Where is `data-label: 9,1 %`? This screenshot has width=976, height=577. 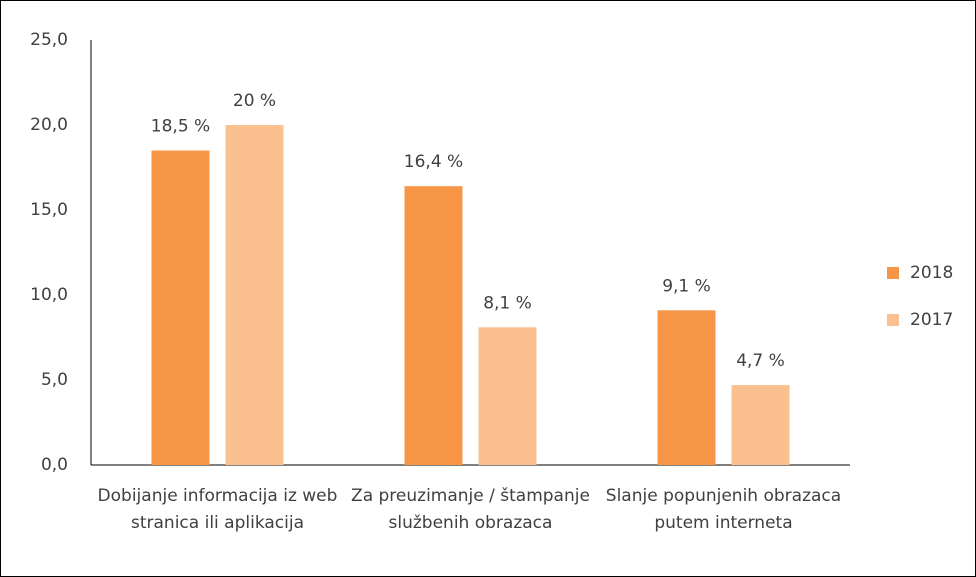 data-label: 9,1 % is located at coordinates (686, 286).